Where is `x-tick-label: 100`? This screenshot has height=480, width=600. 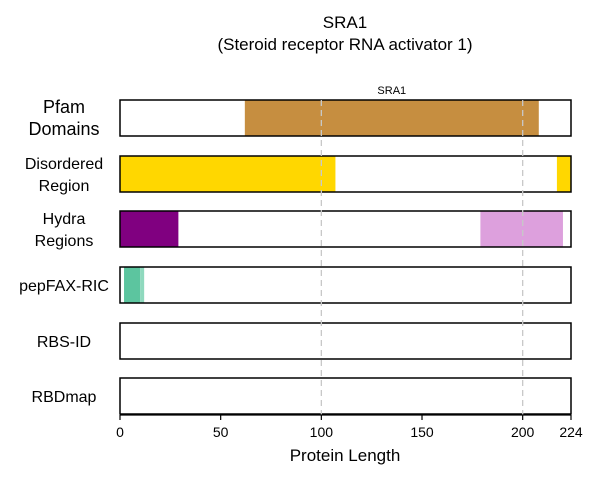
x-tick-label: 100 is located at coordinates (322, 432).